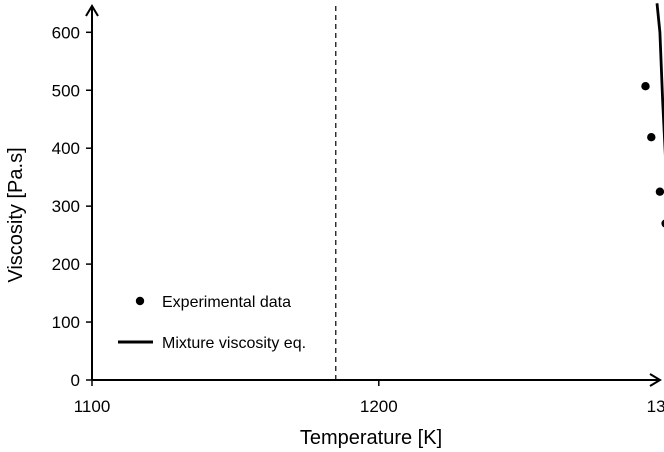  Describe the element at coordinates (379, 406) in the screenshot. I see `x-tick-label: 1200` at that location.